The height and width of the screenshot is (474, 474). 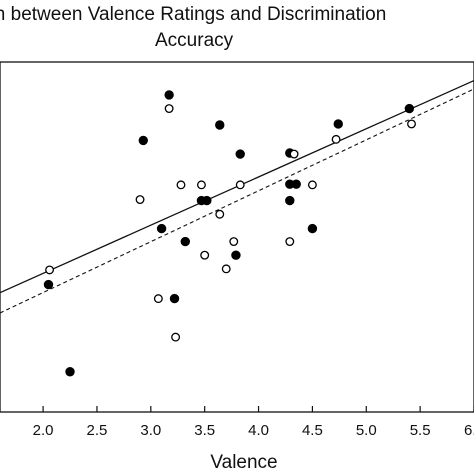 I want to click on x-axis-ticks: 2.0 2.5 3.0 3.5 4.0 4.5 5.0 5.5 6., so click(x=253, y=422).